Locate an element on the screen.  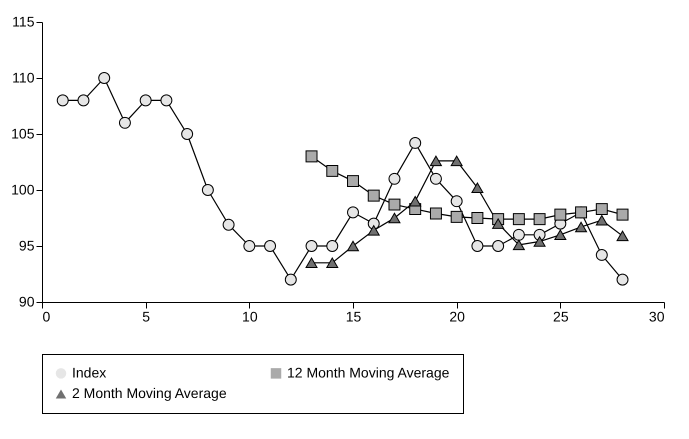
x-tick-label: 10 is located at coordinates (250, 316).